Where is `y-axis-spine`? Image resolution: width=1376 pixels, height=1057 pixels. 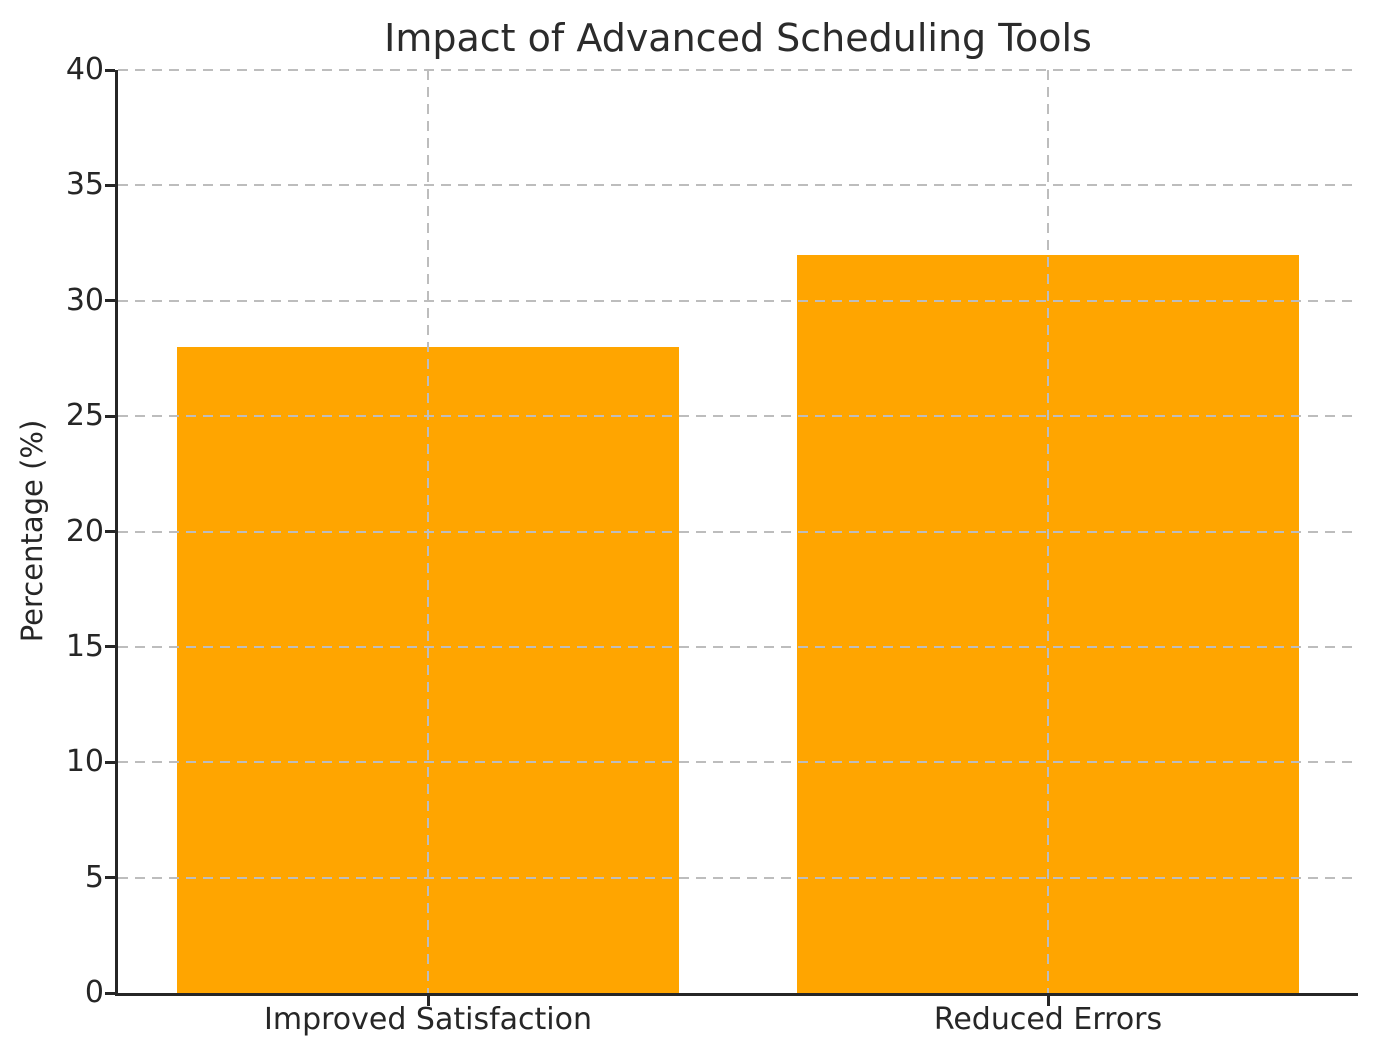
y-axis-spine is located at coordinates (116, 533).